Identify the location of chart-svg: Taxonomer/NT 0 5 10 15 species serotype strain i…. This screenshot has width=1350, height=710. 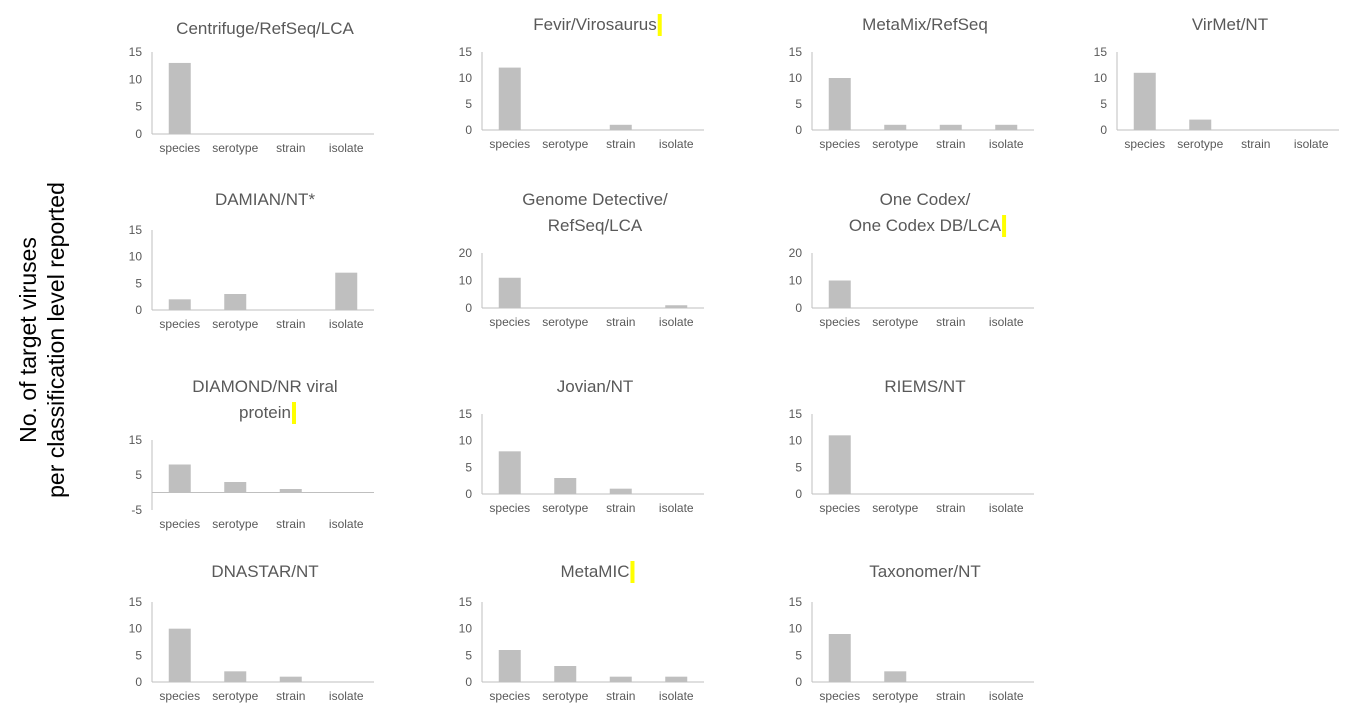
(911, 632).